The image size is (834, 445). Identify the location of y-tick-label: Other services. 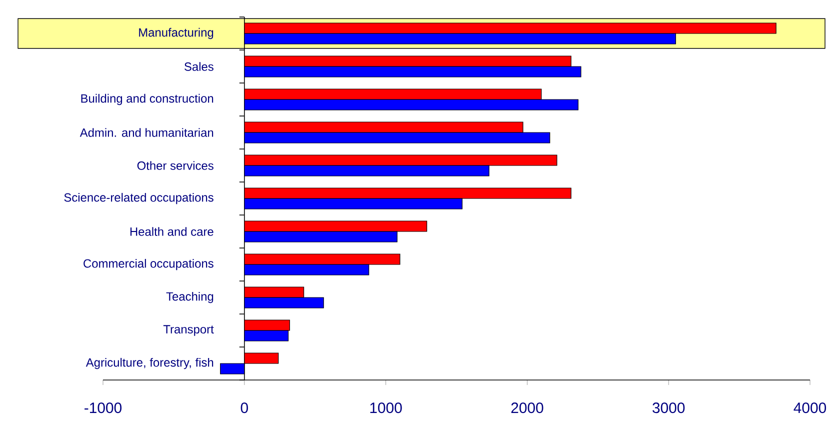
(175, 165).